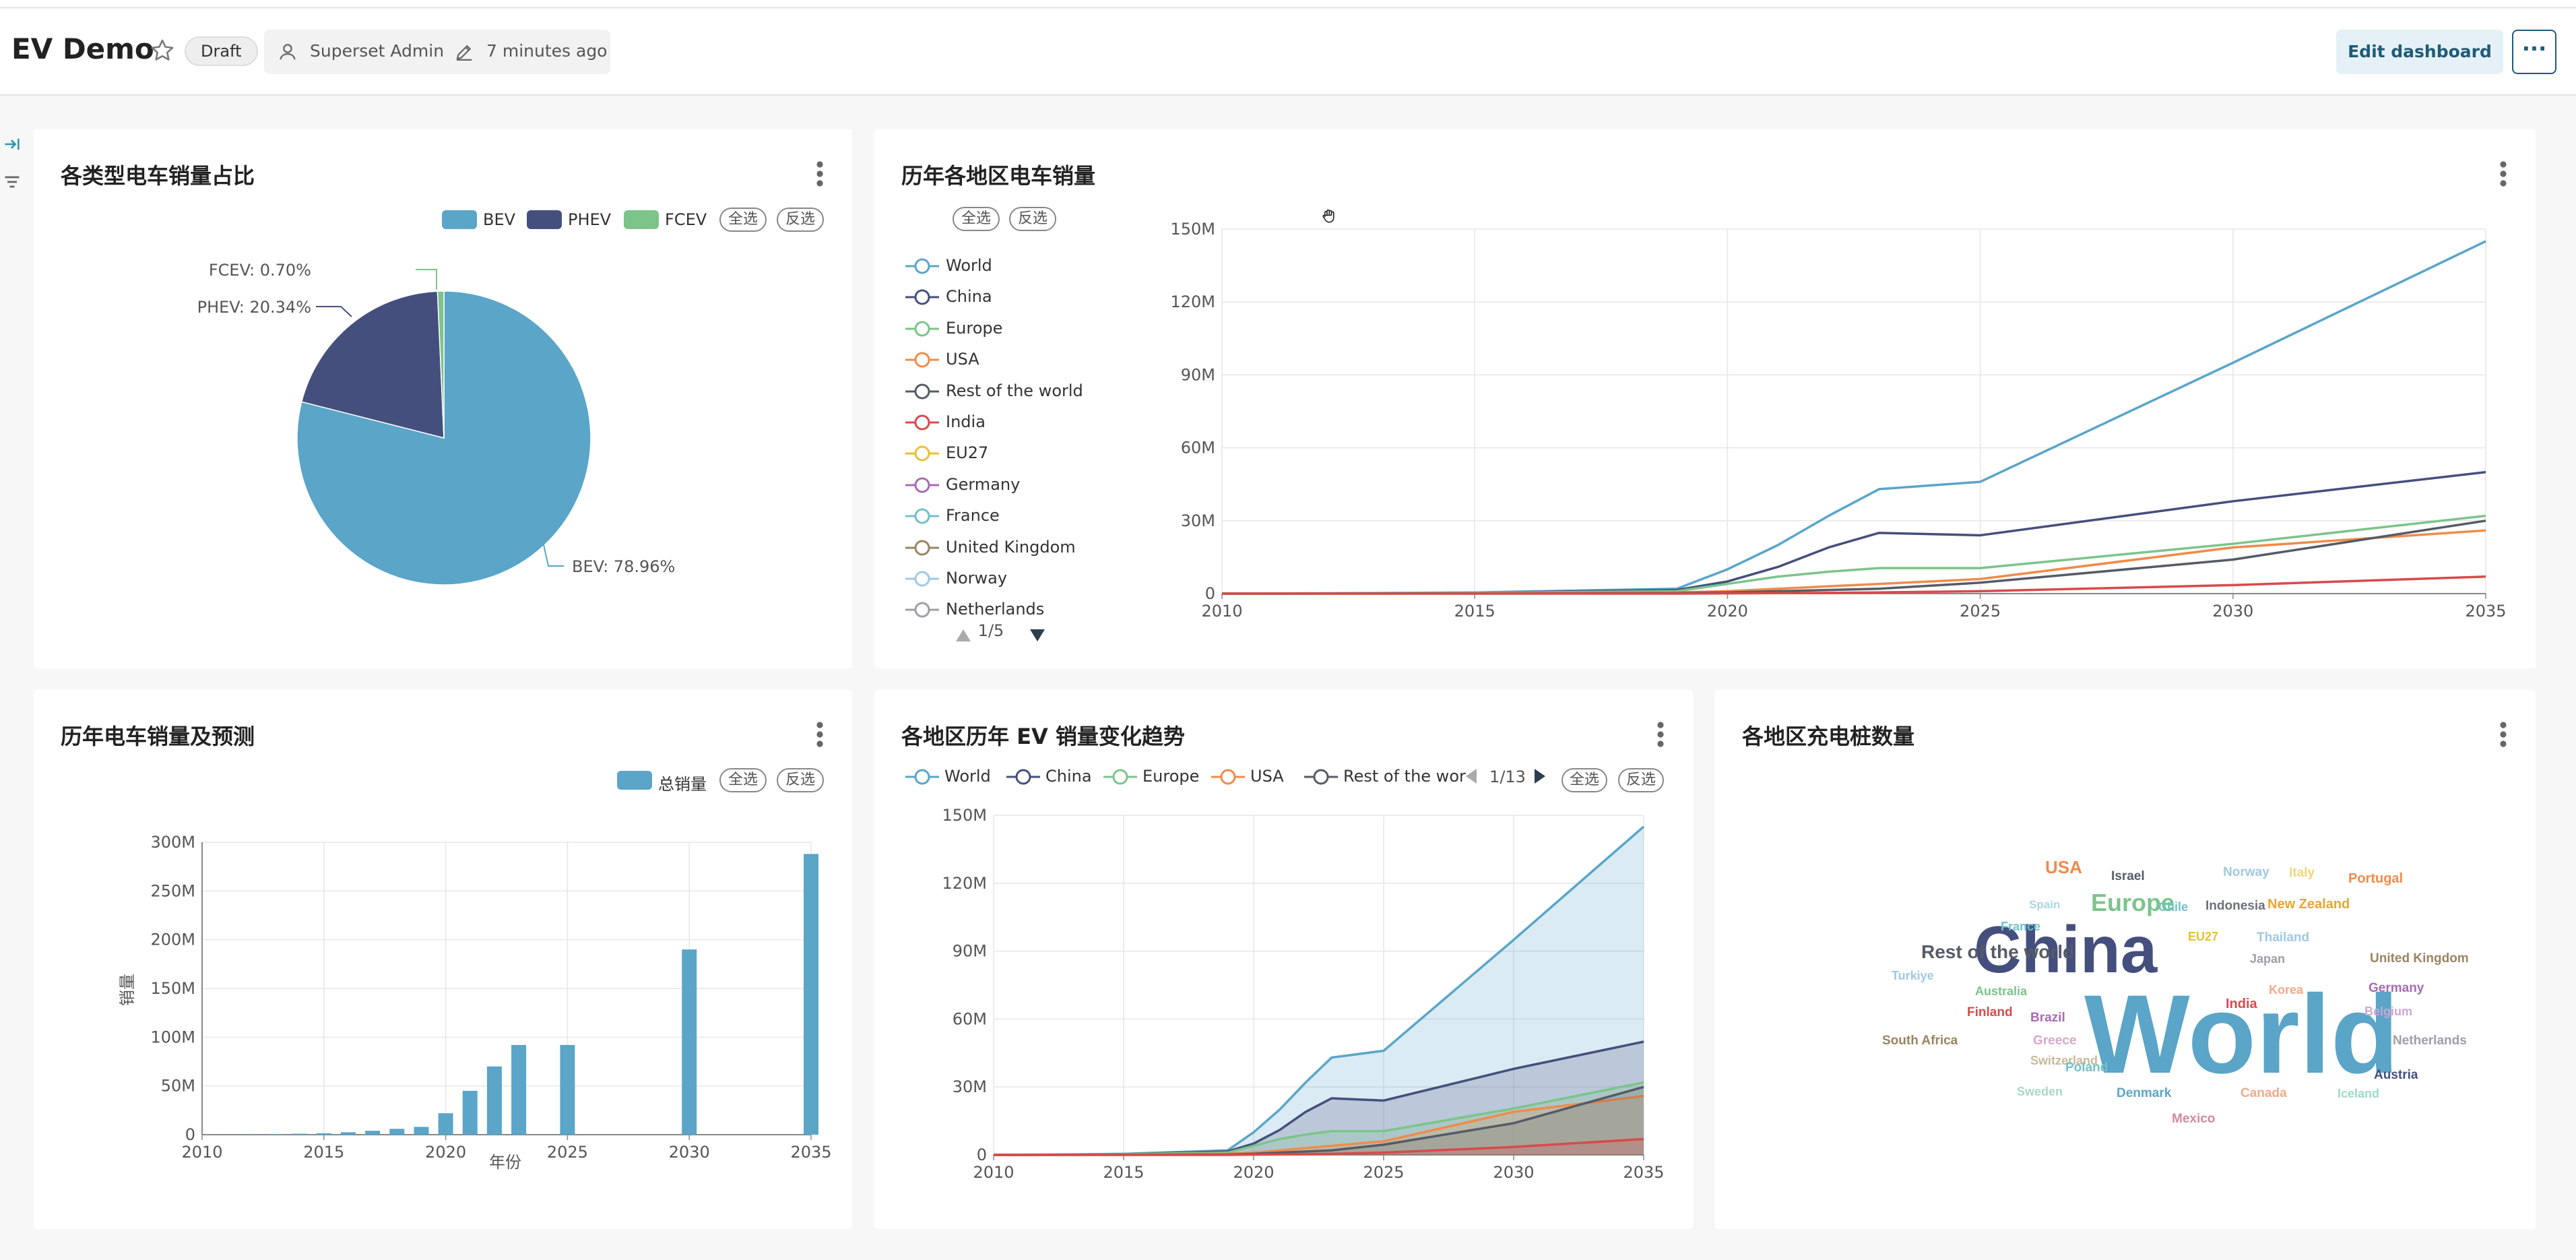  I want to click on word-portugal: Portugal, so click(2375, 879).